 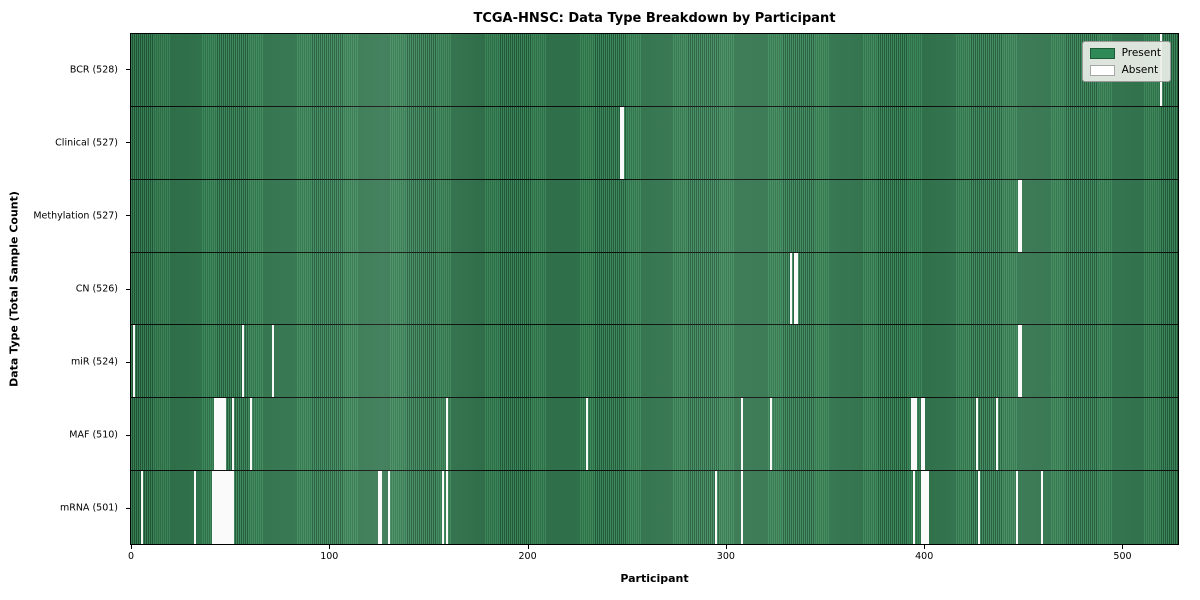 I want to click on legend-label: Present, so click(x=1141, y=53).